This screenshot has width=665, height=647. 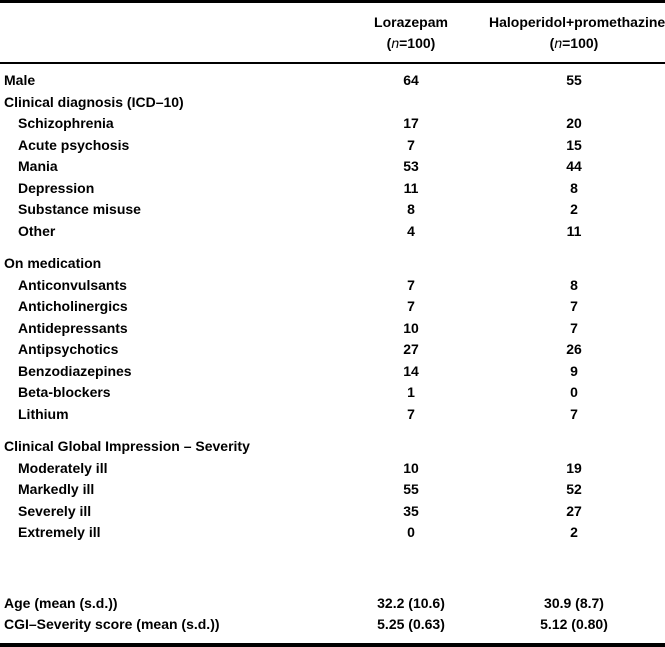 What do you see at coordinates (38, 166) in the screenshot?
I see `row-label: Mania` at bounding box center [38, 166].